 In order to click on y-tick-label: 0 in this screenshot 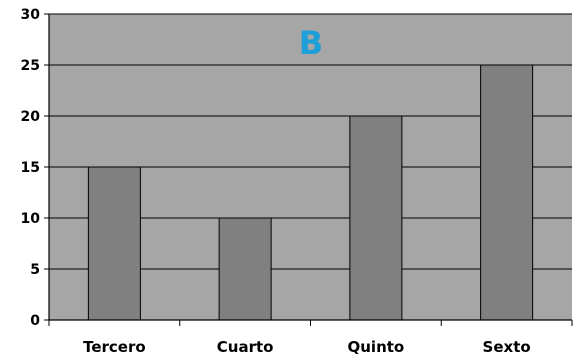, I will do `click(35, 321)`.